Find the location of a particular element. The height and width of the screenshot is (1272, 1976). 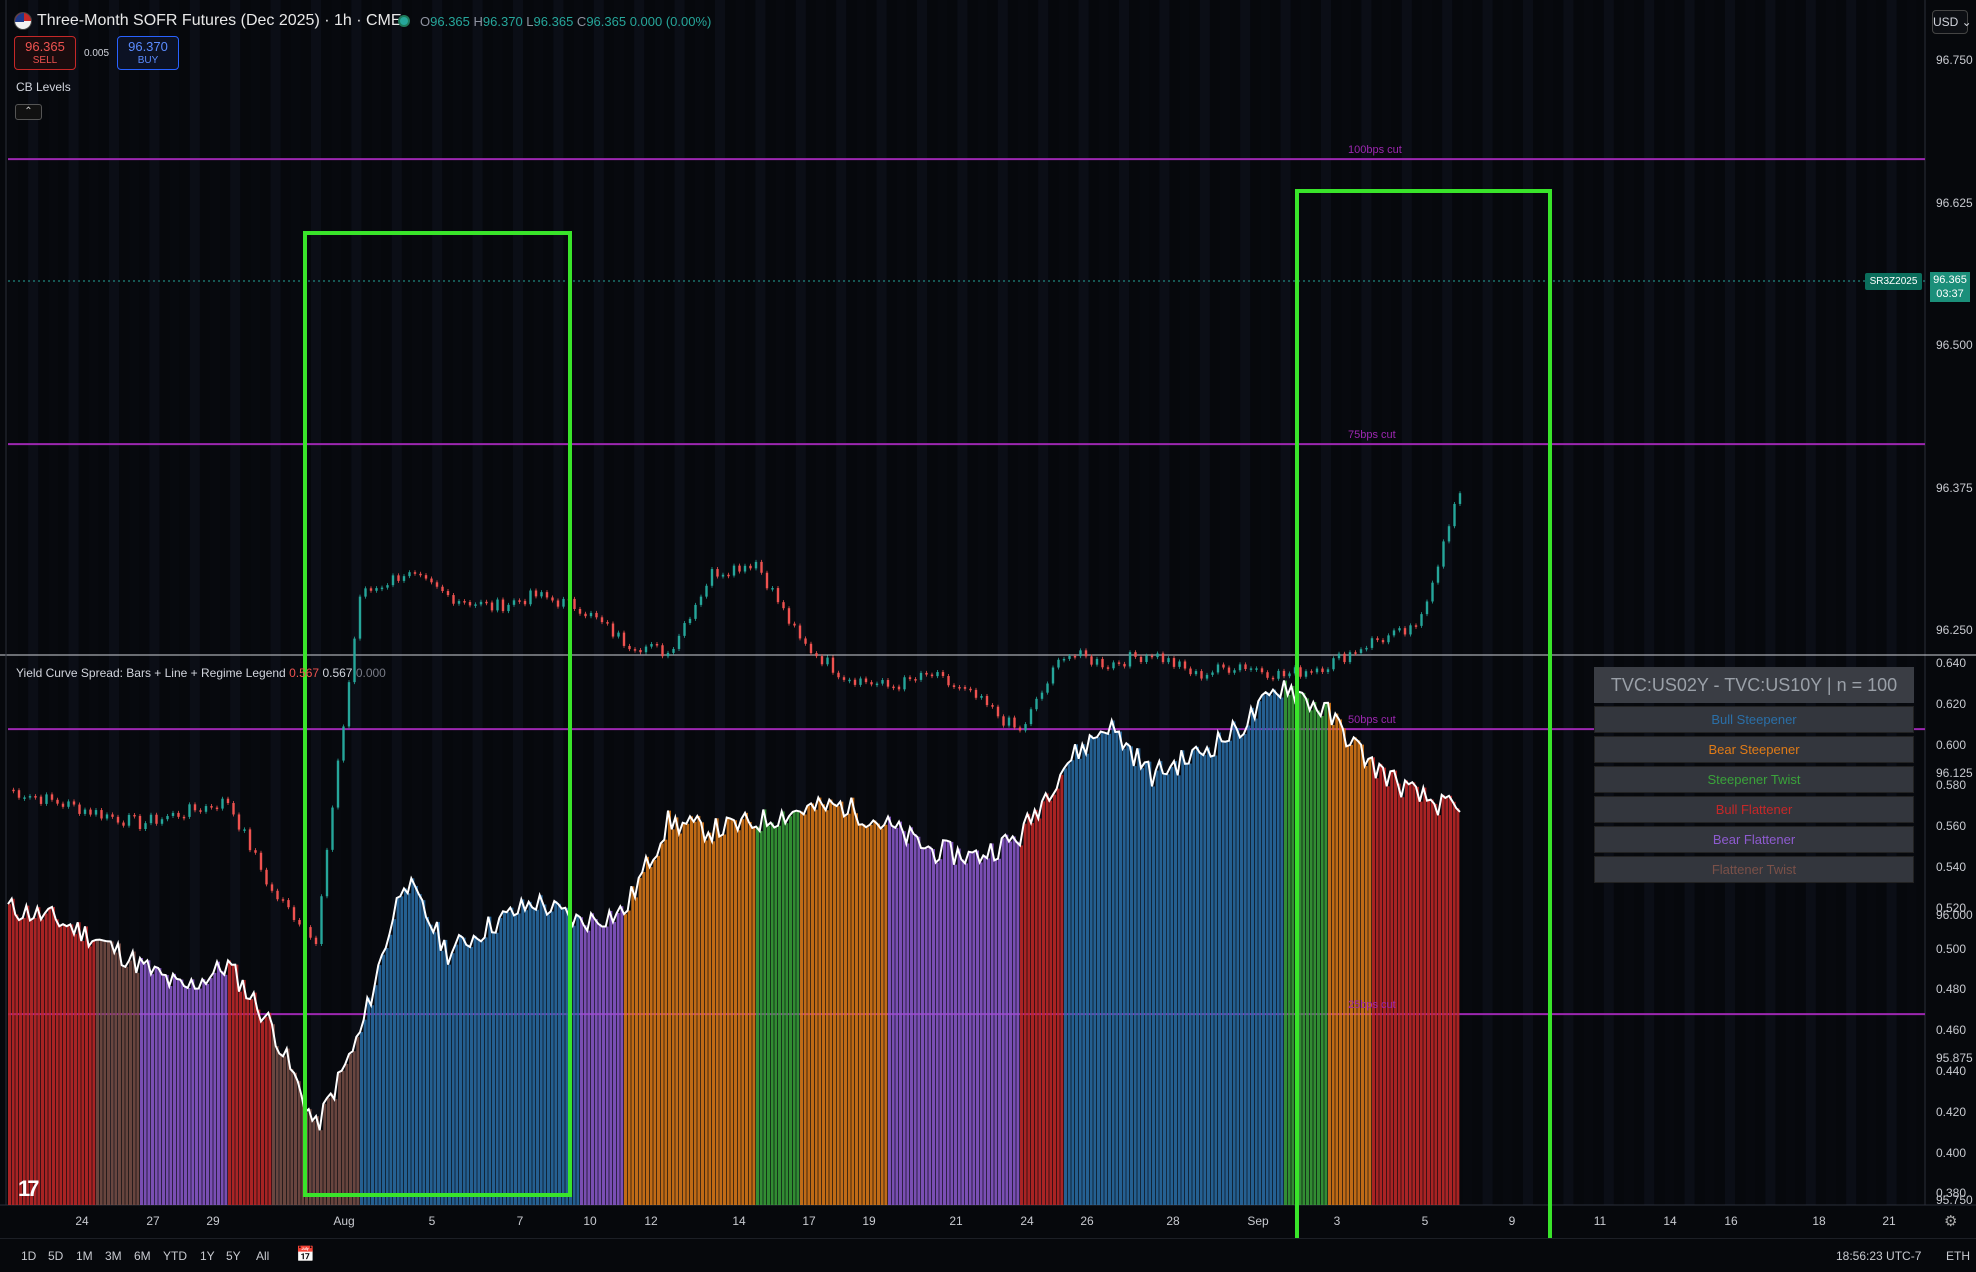

timeframe-button-5y: 5Y is located at coordinates (233, 1256).